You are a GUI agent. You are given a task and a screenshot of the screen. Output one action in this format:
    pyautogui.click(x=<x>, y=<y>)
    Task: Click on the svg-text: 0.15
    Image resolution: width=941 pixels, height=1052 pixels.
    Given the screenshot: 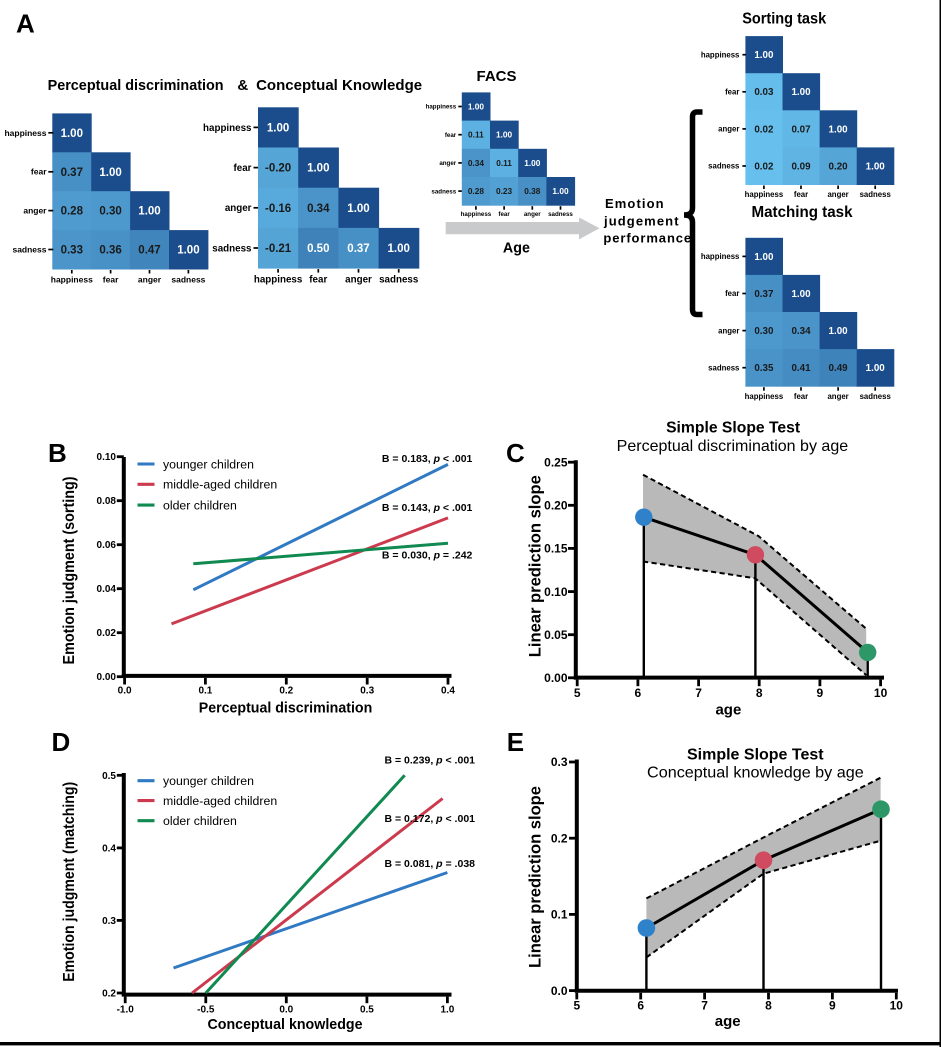 What is the action you would take?
    pyautogui.click(x=556, y=549)
    